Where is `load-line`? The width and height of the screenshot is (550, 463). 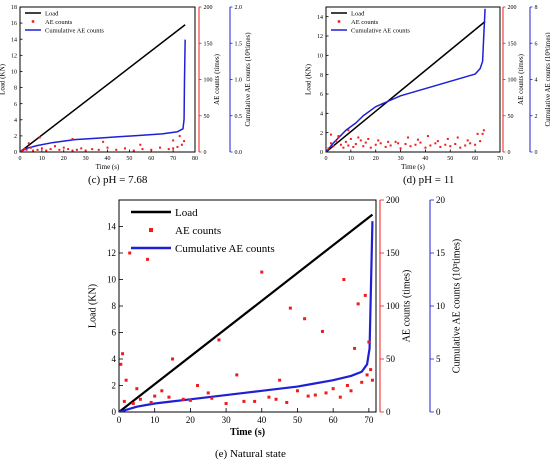
load-line is located at coordinates (406, 86).